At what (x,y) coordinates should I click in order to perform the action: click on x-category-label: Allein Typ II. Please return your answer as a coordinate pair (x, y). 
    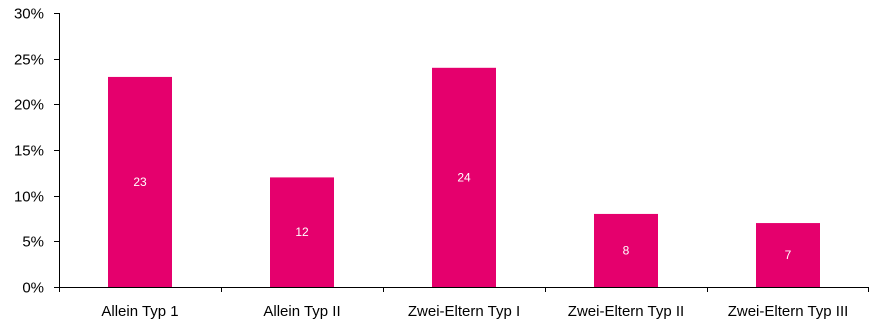
    Looking at the image, I should click on (301, 311).